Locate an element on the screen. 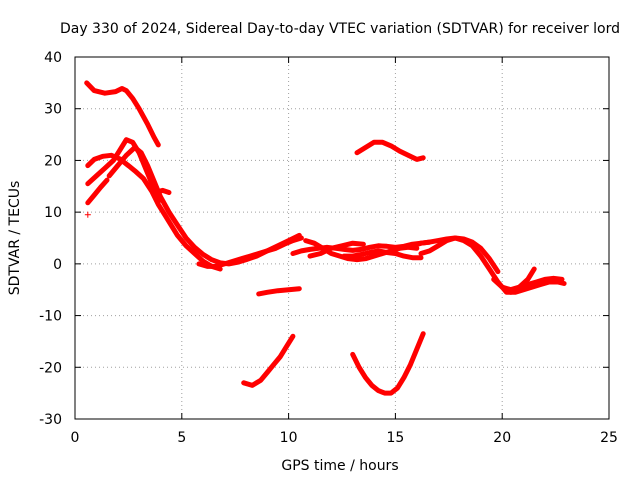  y-tick-label: -10 is located at coordinates (50, 317).